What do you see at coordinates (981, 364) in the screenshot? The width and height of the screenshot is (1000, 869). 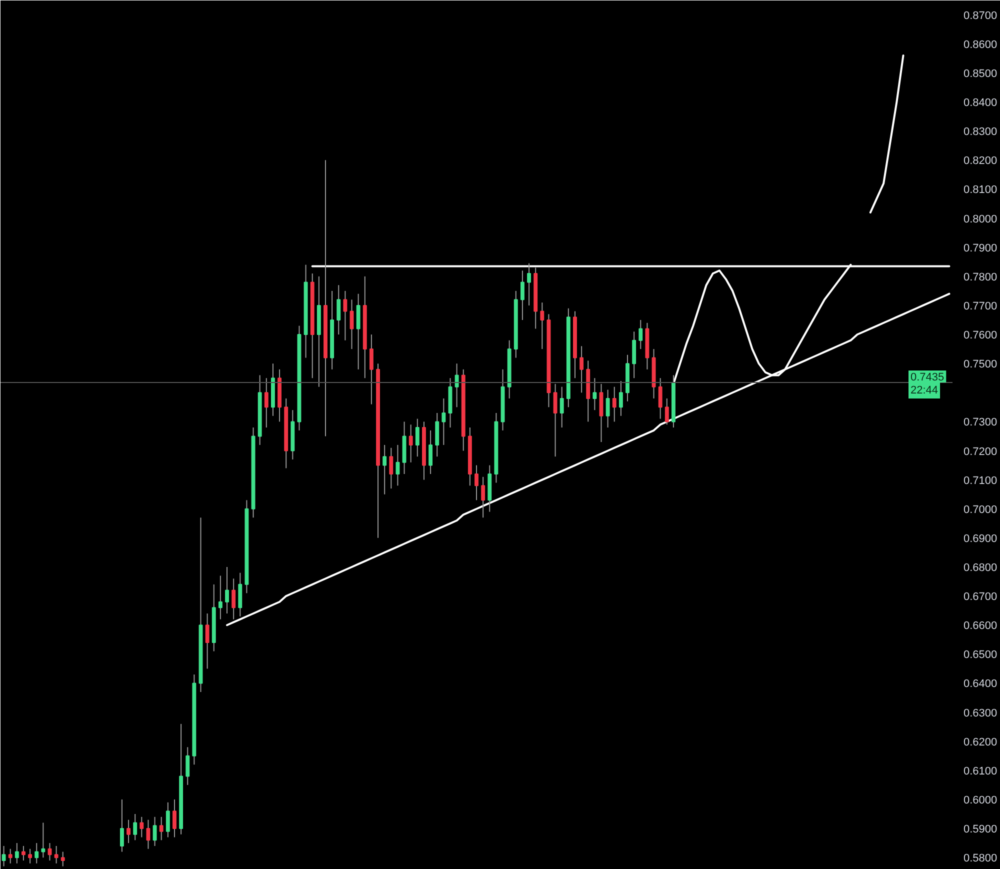 I see `y-tick-label: 0.7500` at bounding box center [981, 364].